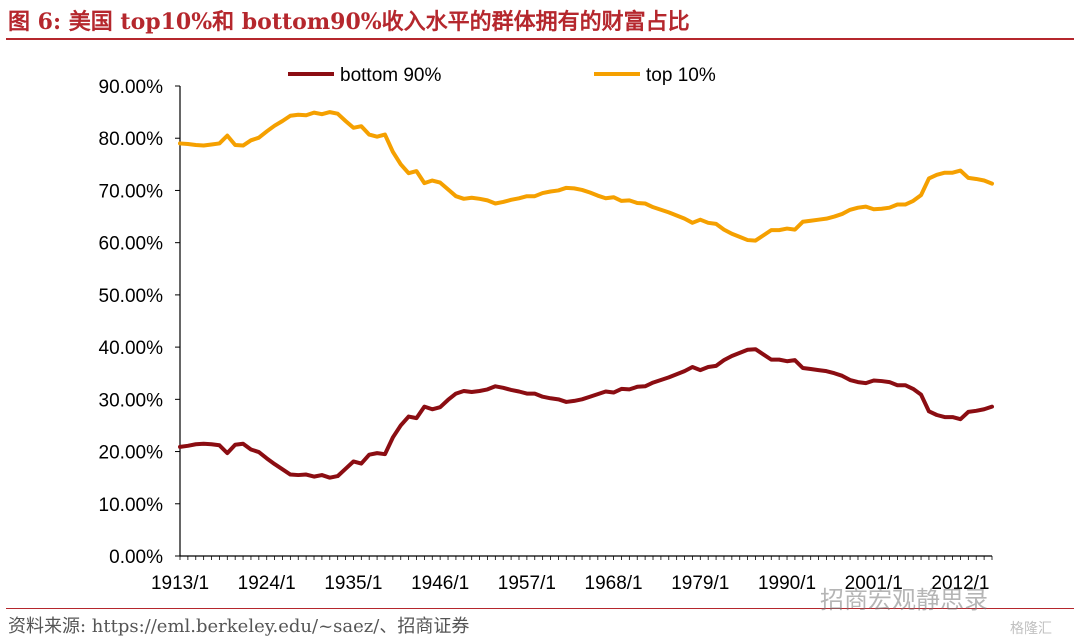 The width and height of the screenshot is (1080, 642). What do you see at coordinates (540, 608) in the screenshot?
I see `source-divider` at bounding box center [540, 608].